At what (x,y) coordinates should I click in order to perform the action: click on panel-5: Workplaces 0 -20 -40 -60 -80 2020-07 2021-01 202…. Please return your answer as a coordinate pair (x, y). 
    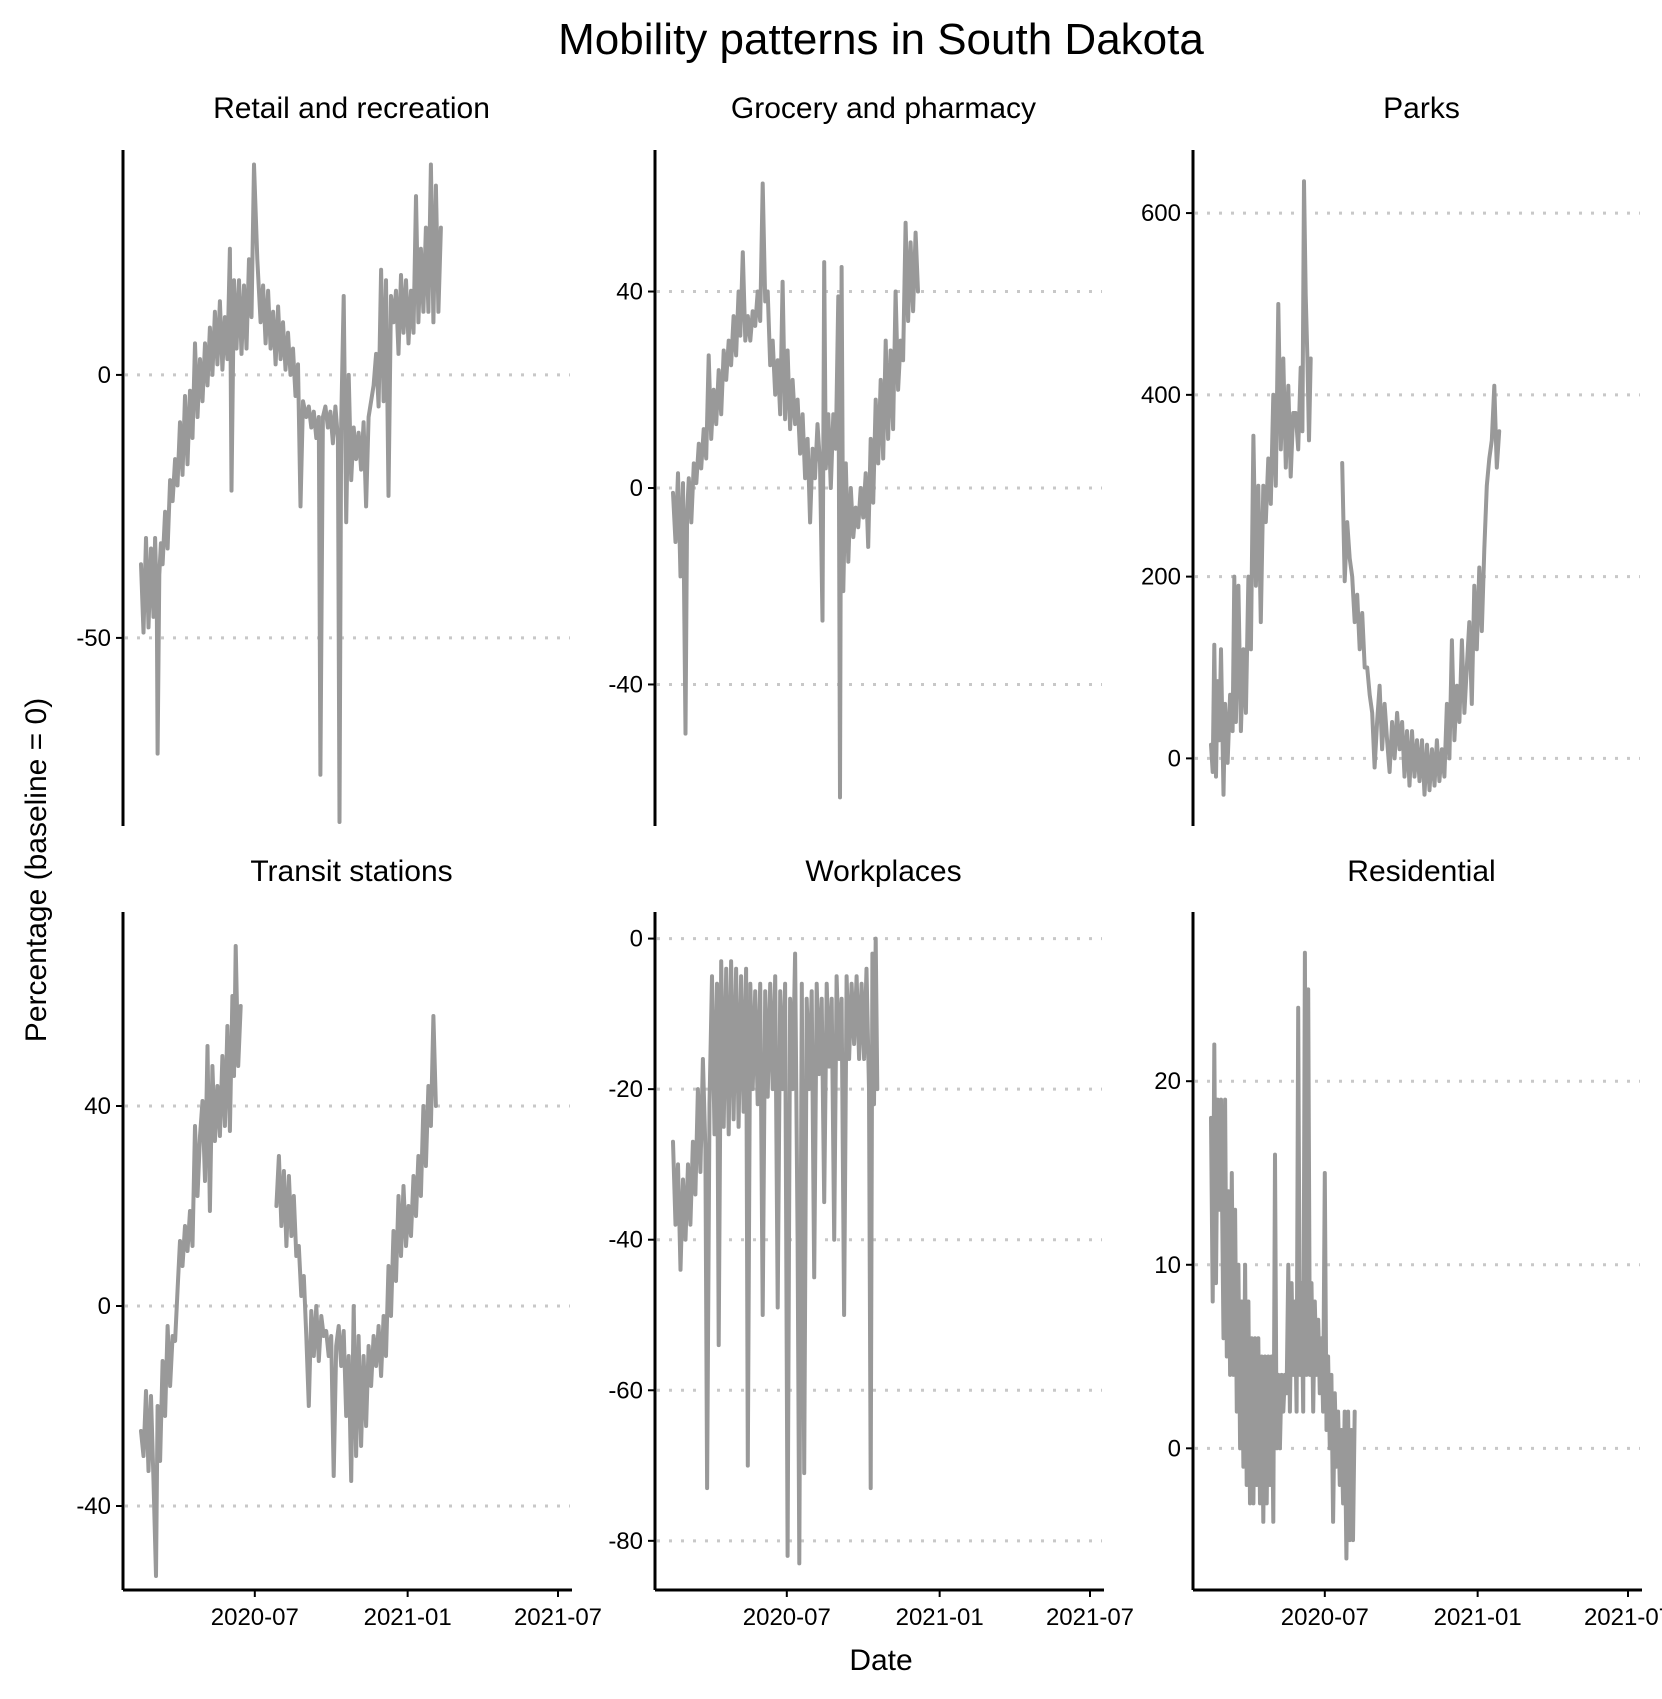
    Looking at the image, I should click on (871, 1243).